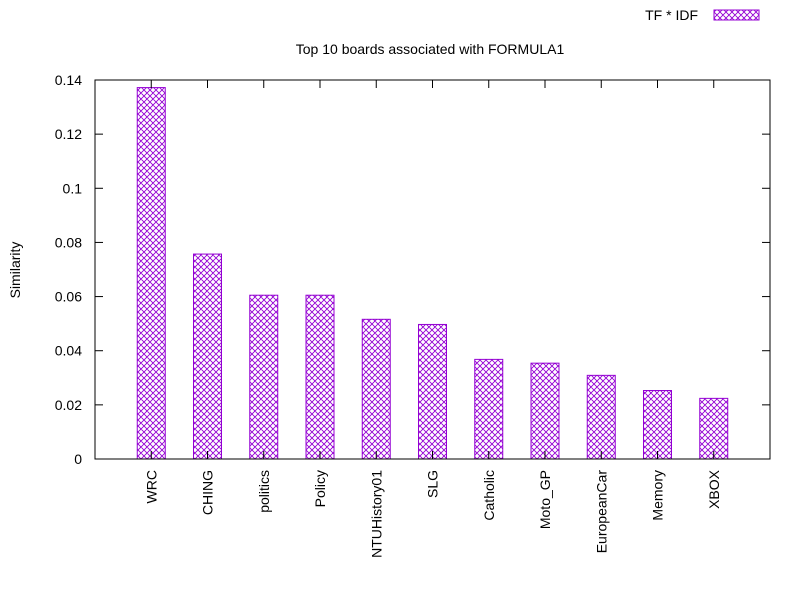 The width and height of the screenshot is (800, 600). I want to click on y-tick-label: 0.12, so click(68, 134).